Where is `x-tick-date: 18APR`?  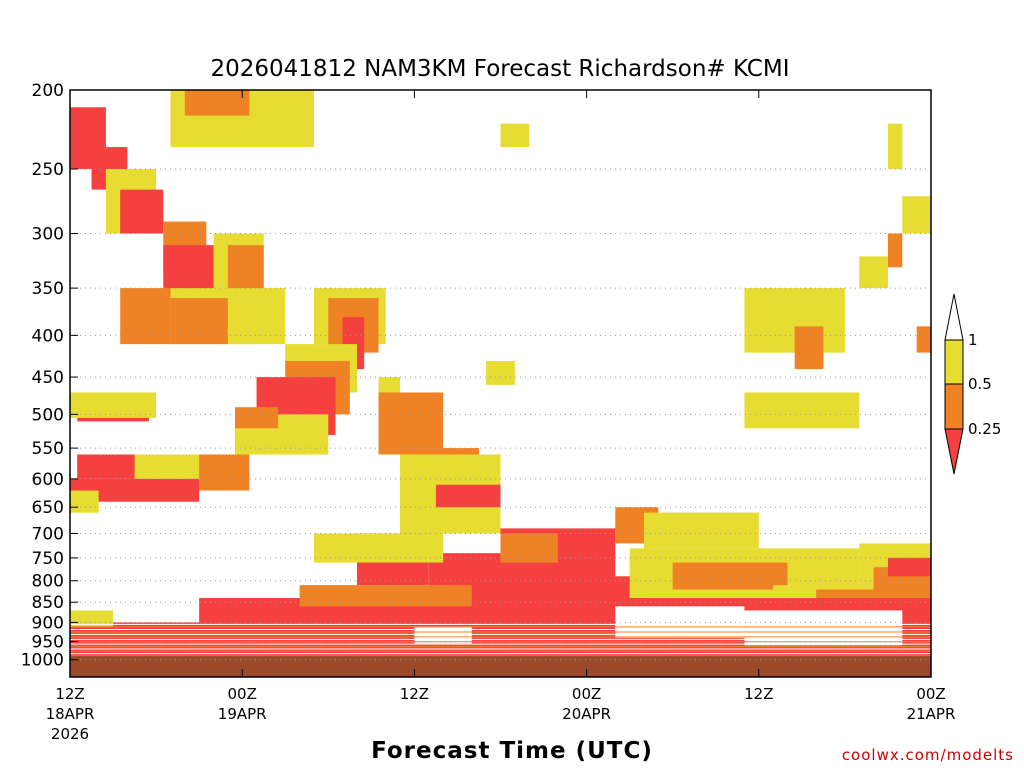
x-tick-date: 18APR is located at coordinates (70, 714).